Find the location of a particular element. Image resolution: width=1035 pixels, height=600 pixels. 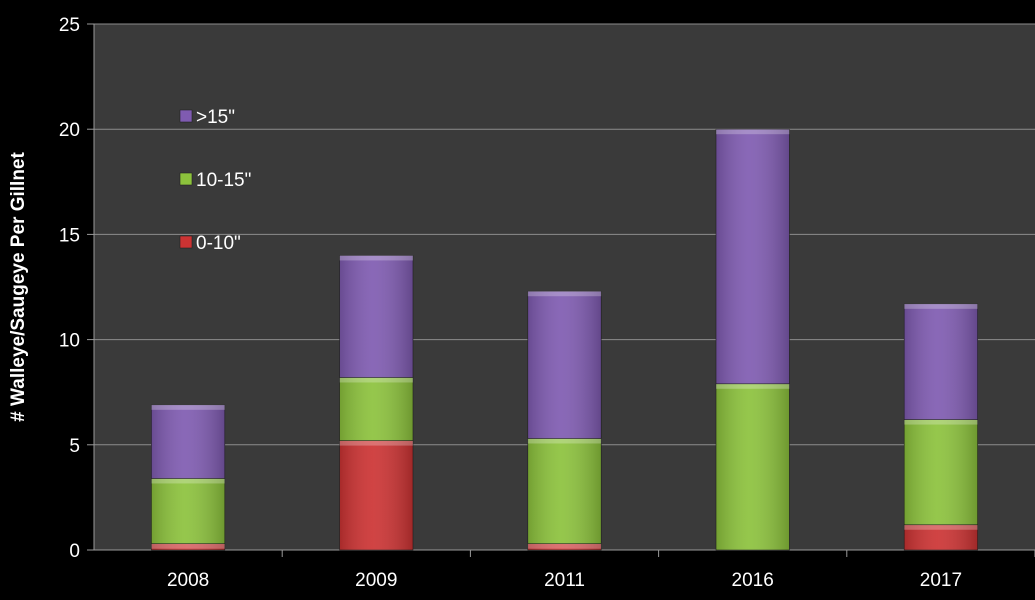

y-tick-label: 25 is located at coordinates (69, 25).